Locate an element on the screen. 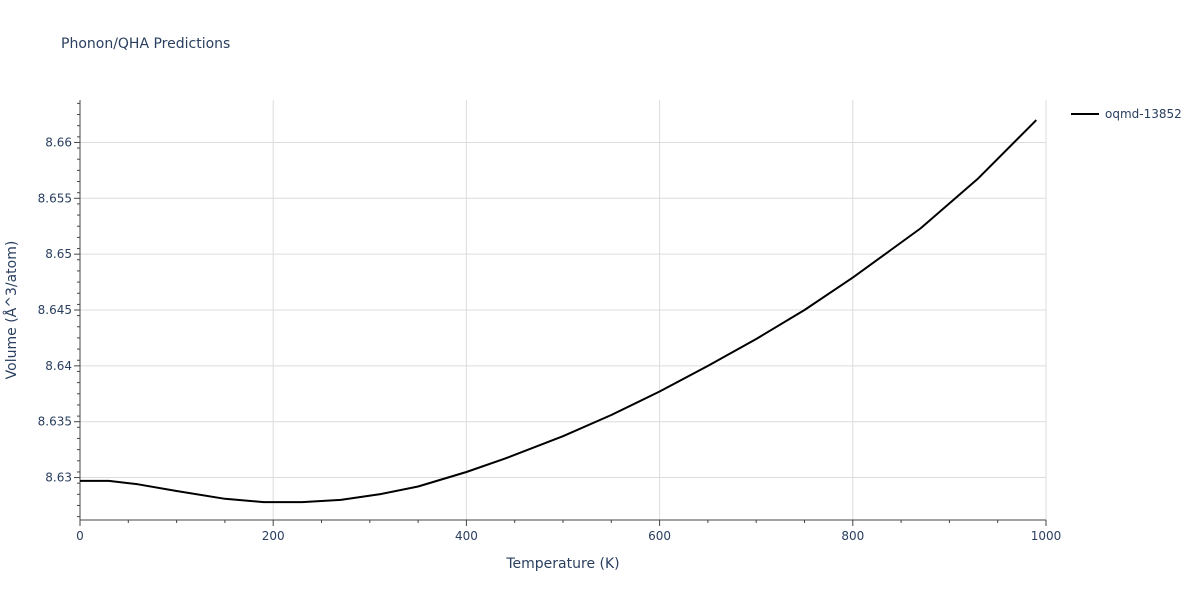 The width and height of the screenshot is (1200, 600). chart-title: Phonon/QHA Predictions is located at coordinates (146, 44).